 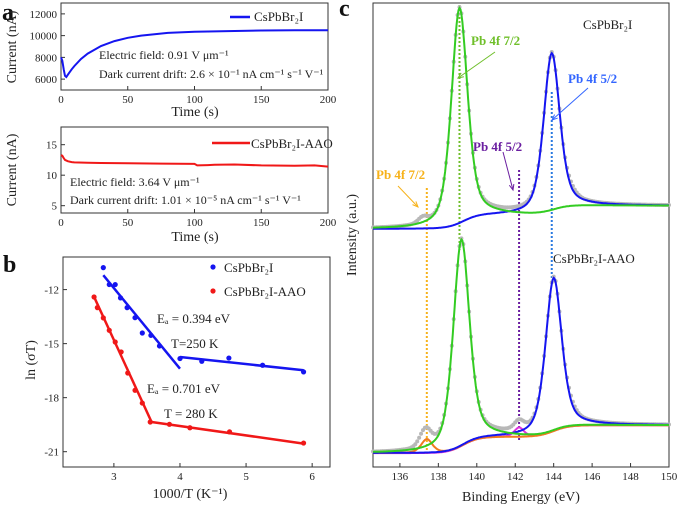 I want to click on y-tick-label: 10, so click(x=52, y=176).